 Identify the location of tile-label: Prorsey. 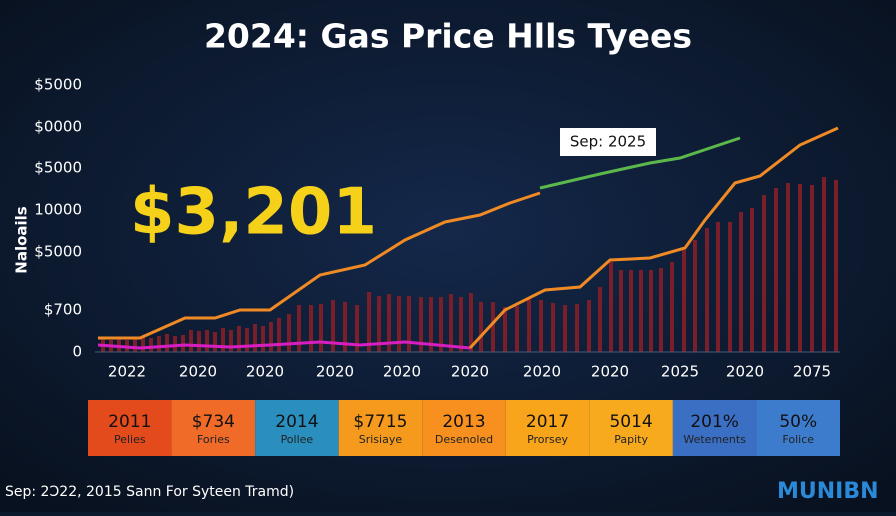
(547, 439).